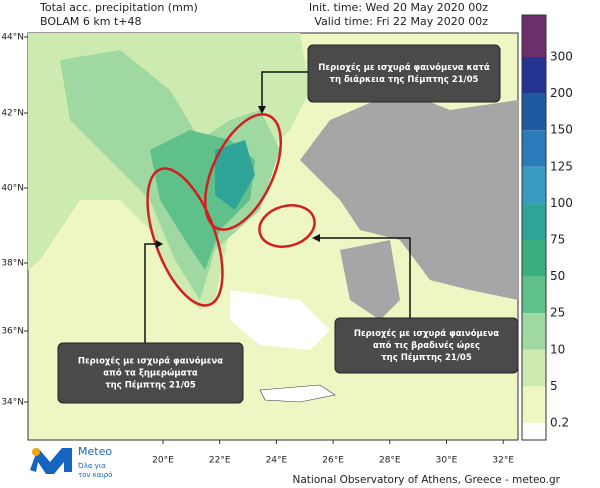  I want to click on lon-label: 28°E, so click(390, 461).